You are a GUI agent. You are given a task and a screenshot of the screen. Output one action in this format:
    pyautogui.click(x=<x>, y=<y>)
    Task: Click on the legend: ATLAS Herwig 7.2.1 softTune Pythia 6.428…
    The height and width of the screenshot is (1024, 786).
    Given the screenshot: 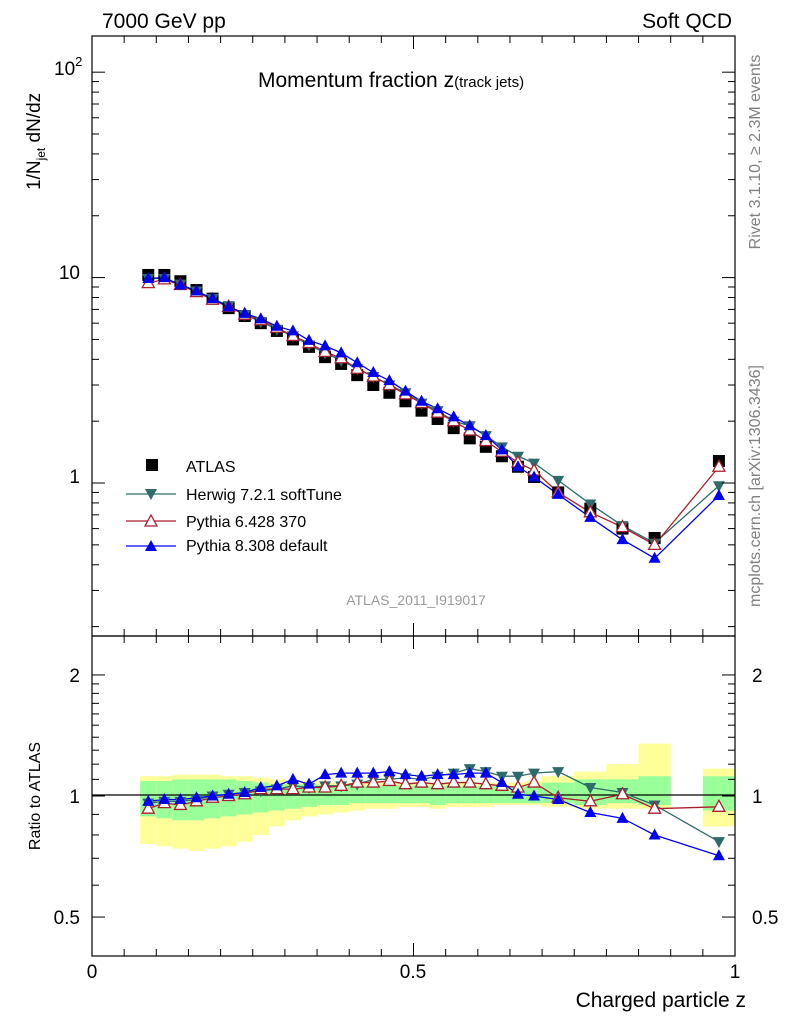 What is the action you would take?
    pyautogui.click(x=234, y=507)
    